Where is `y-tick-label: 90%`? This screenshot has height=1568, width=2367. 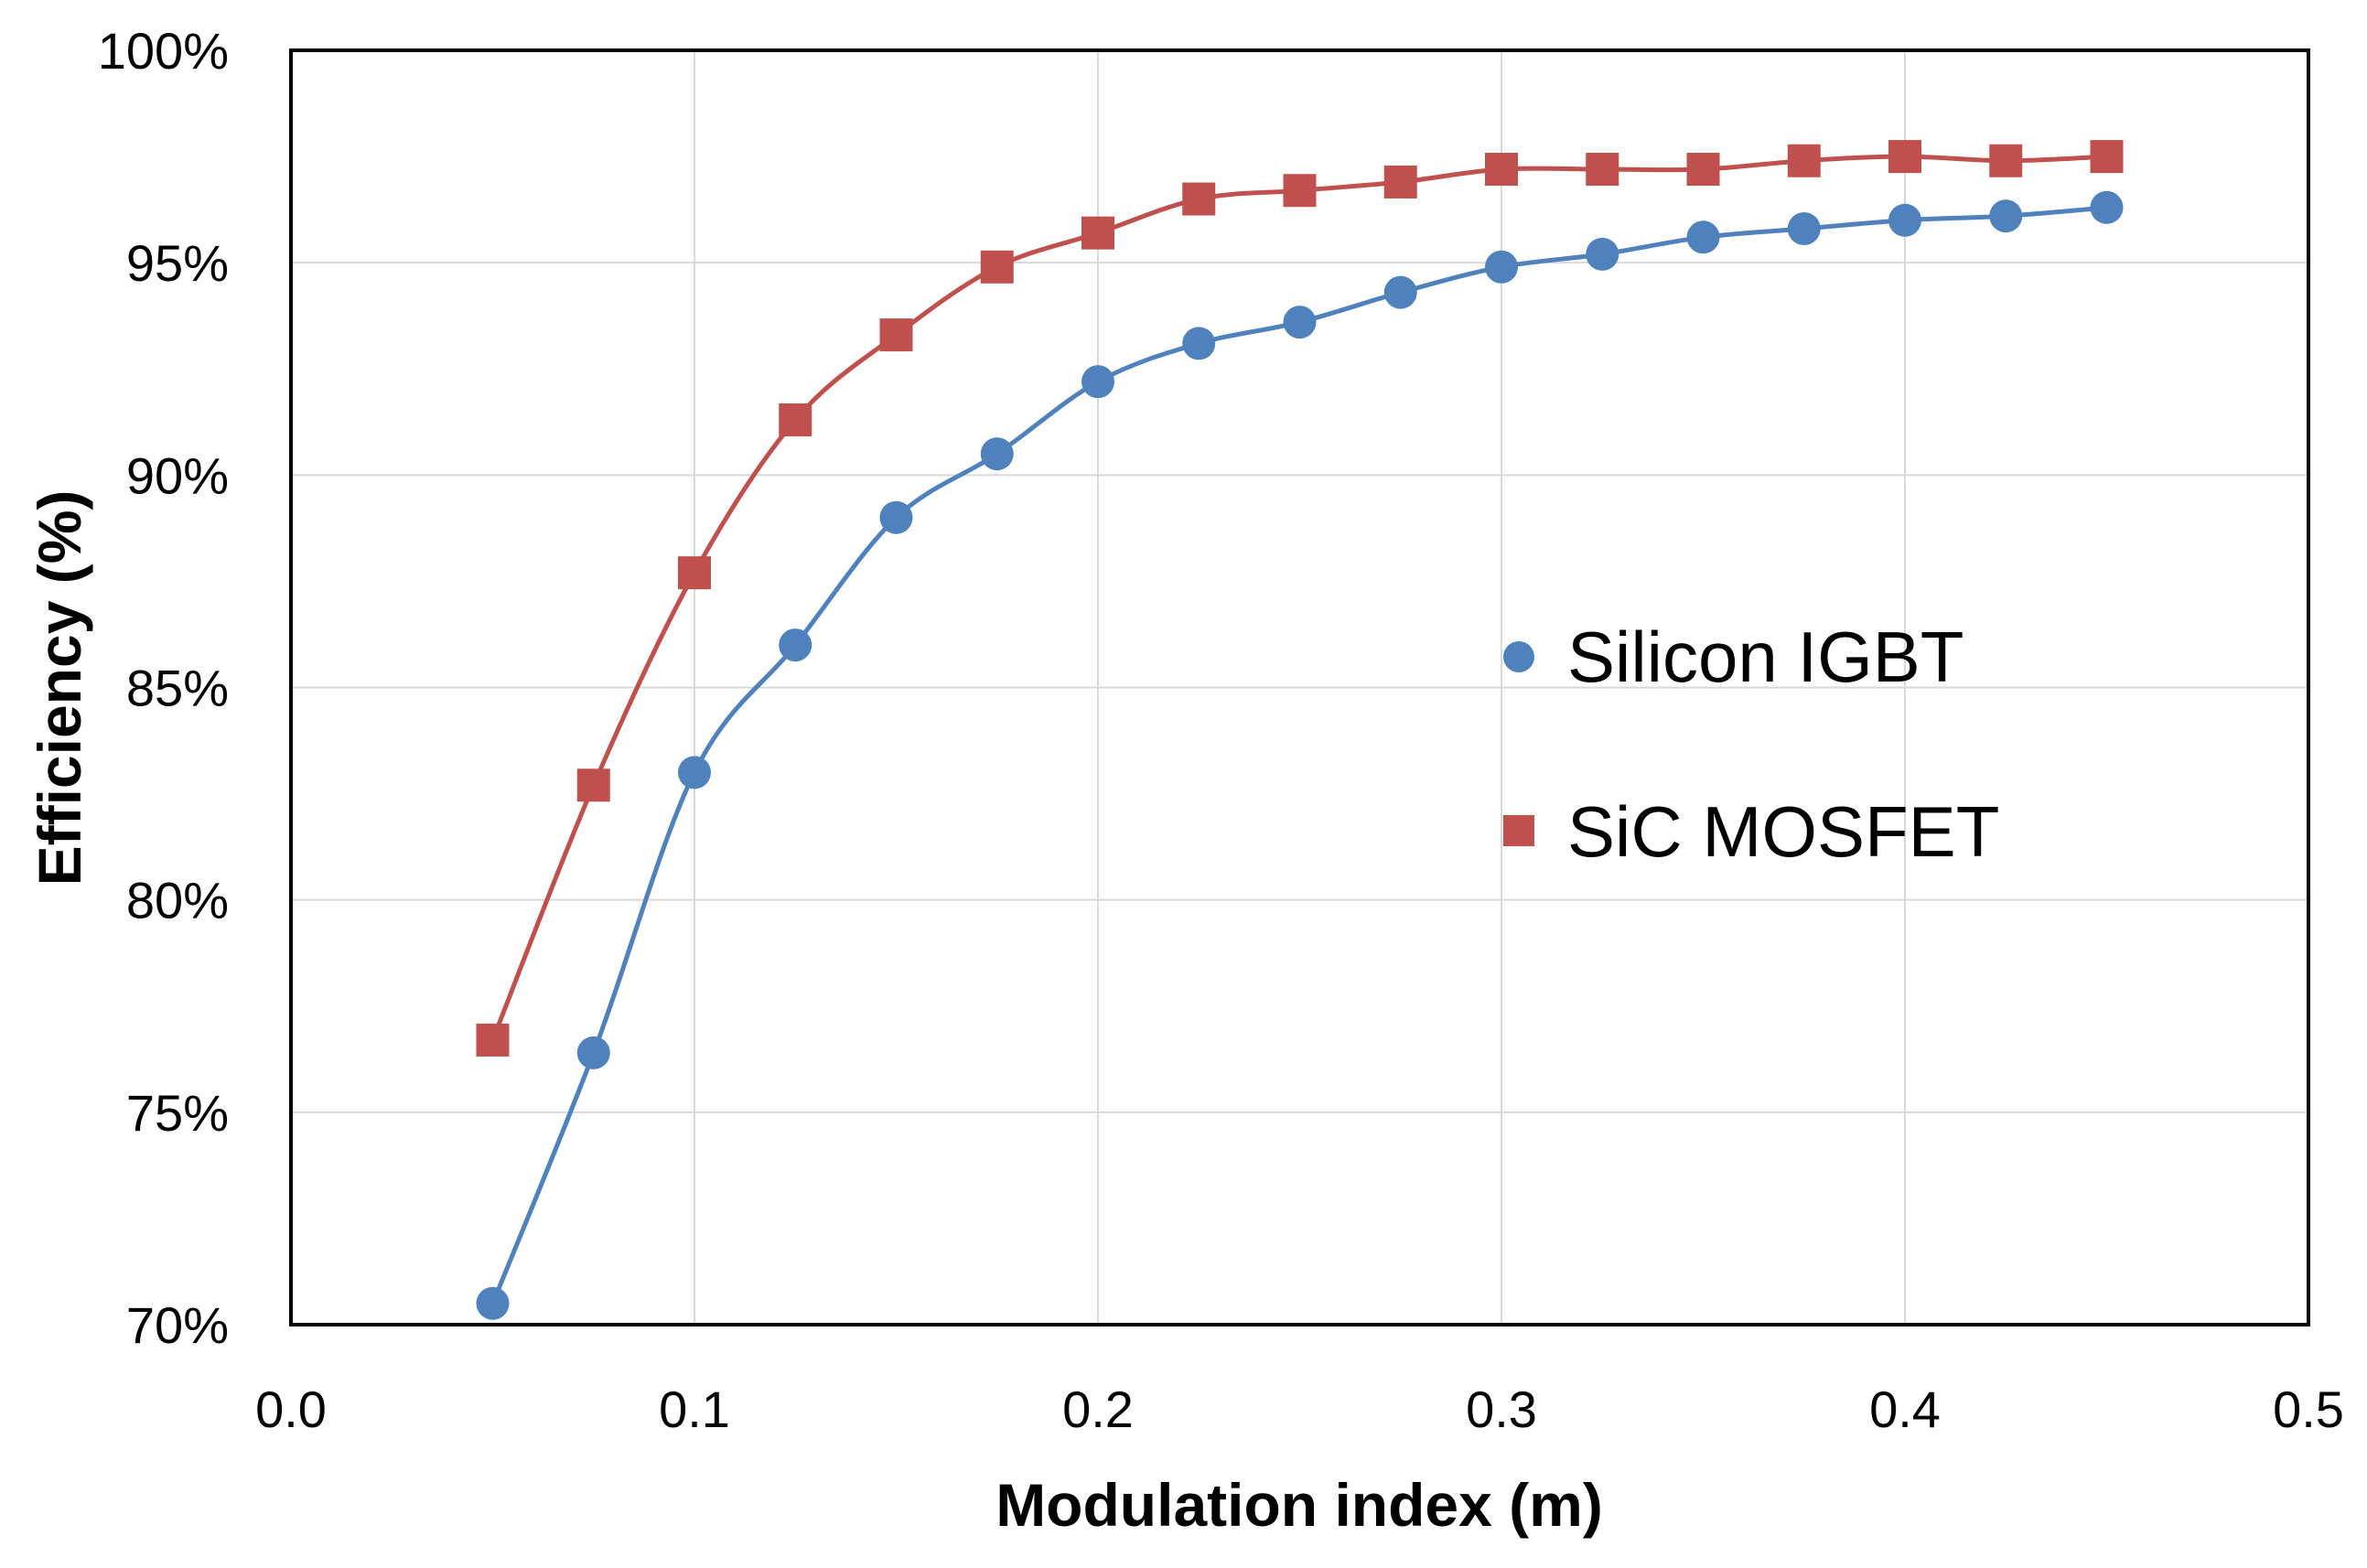 y-tick-label: 90% is located at coordinates (178, 475).